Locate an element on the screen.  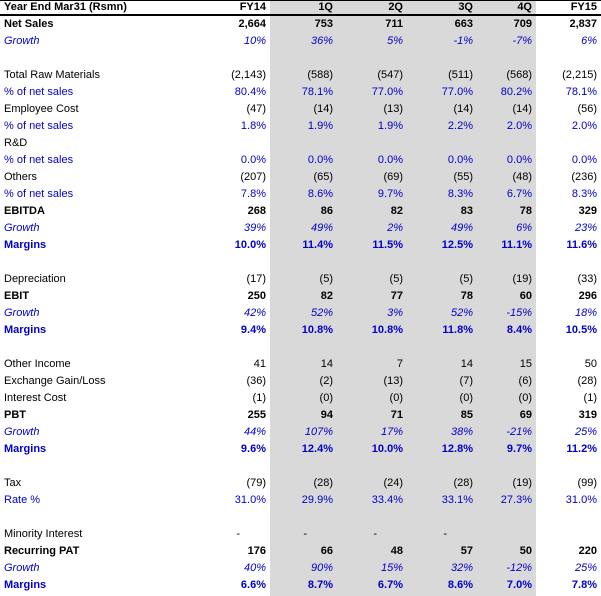
table-row: EBIT 250 82 77 78 60 296 is located at coordinates (300, 296).